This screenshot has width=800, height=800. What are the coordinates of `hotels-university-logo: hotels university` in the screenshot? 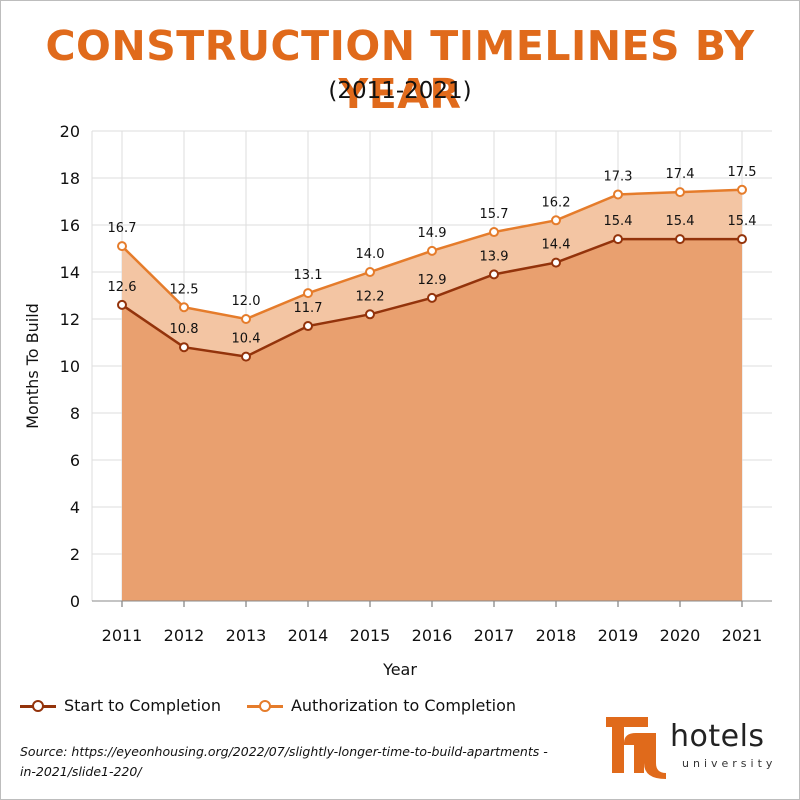 It's located at (689, 748).